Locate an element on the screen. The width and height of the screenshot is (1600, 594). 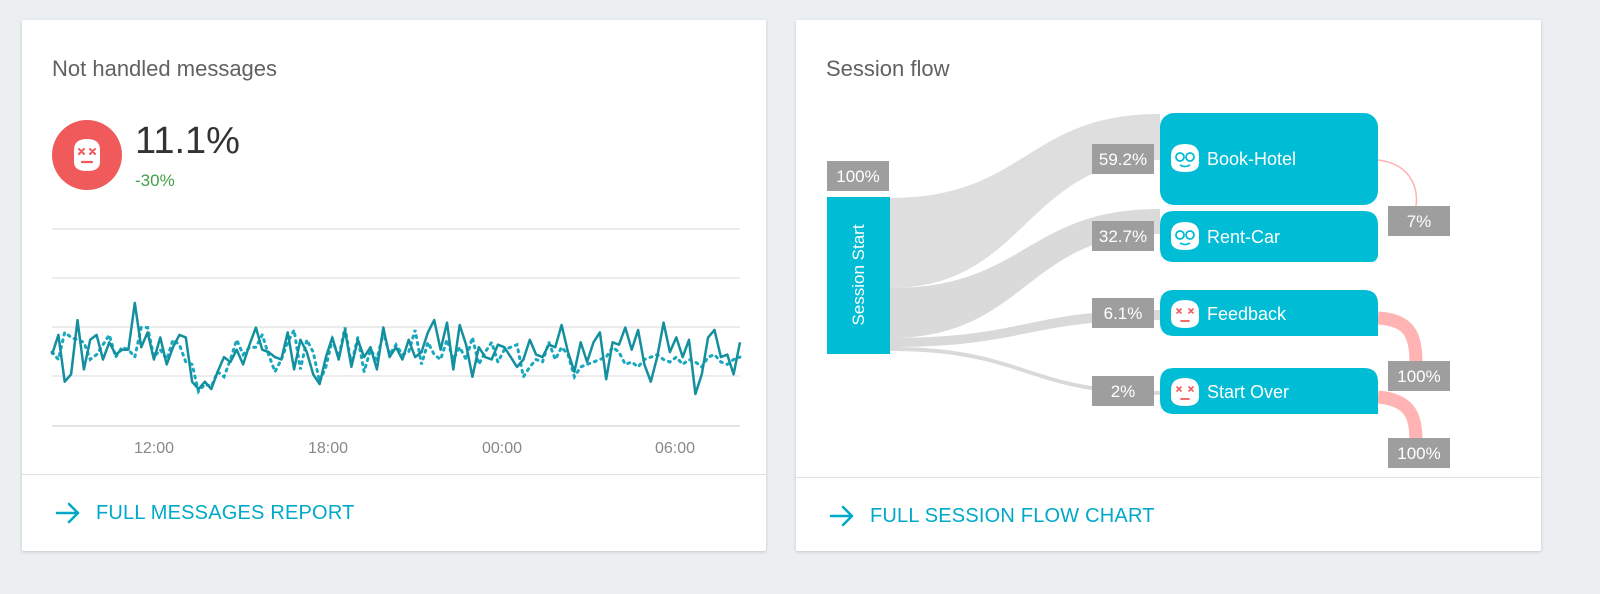
exit-pct: 7% is located at coordinates (1419, 221).